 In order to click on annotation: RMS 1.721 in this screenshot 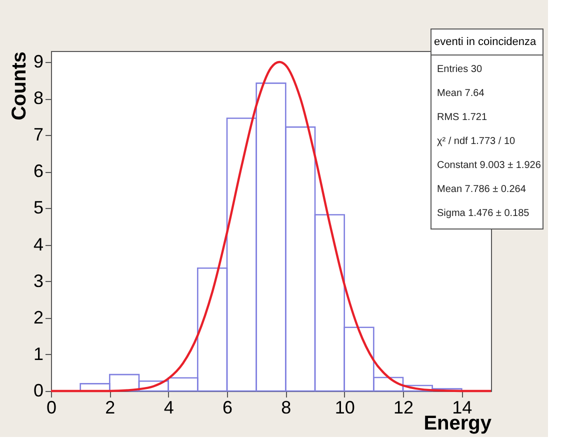, I will do `click(462, 117)`.